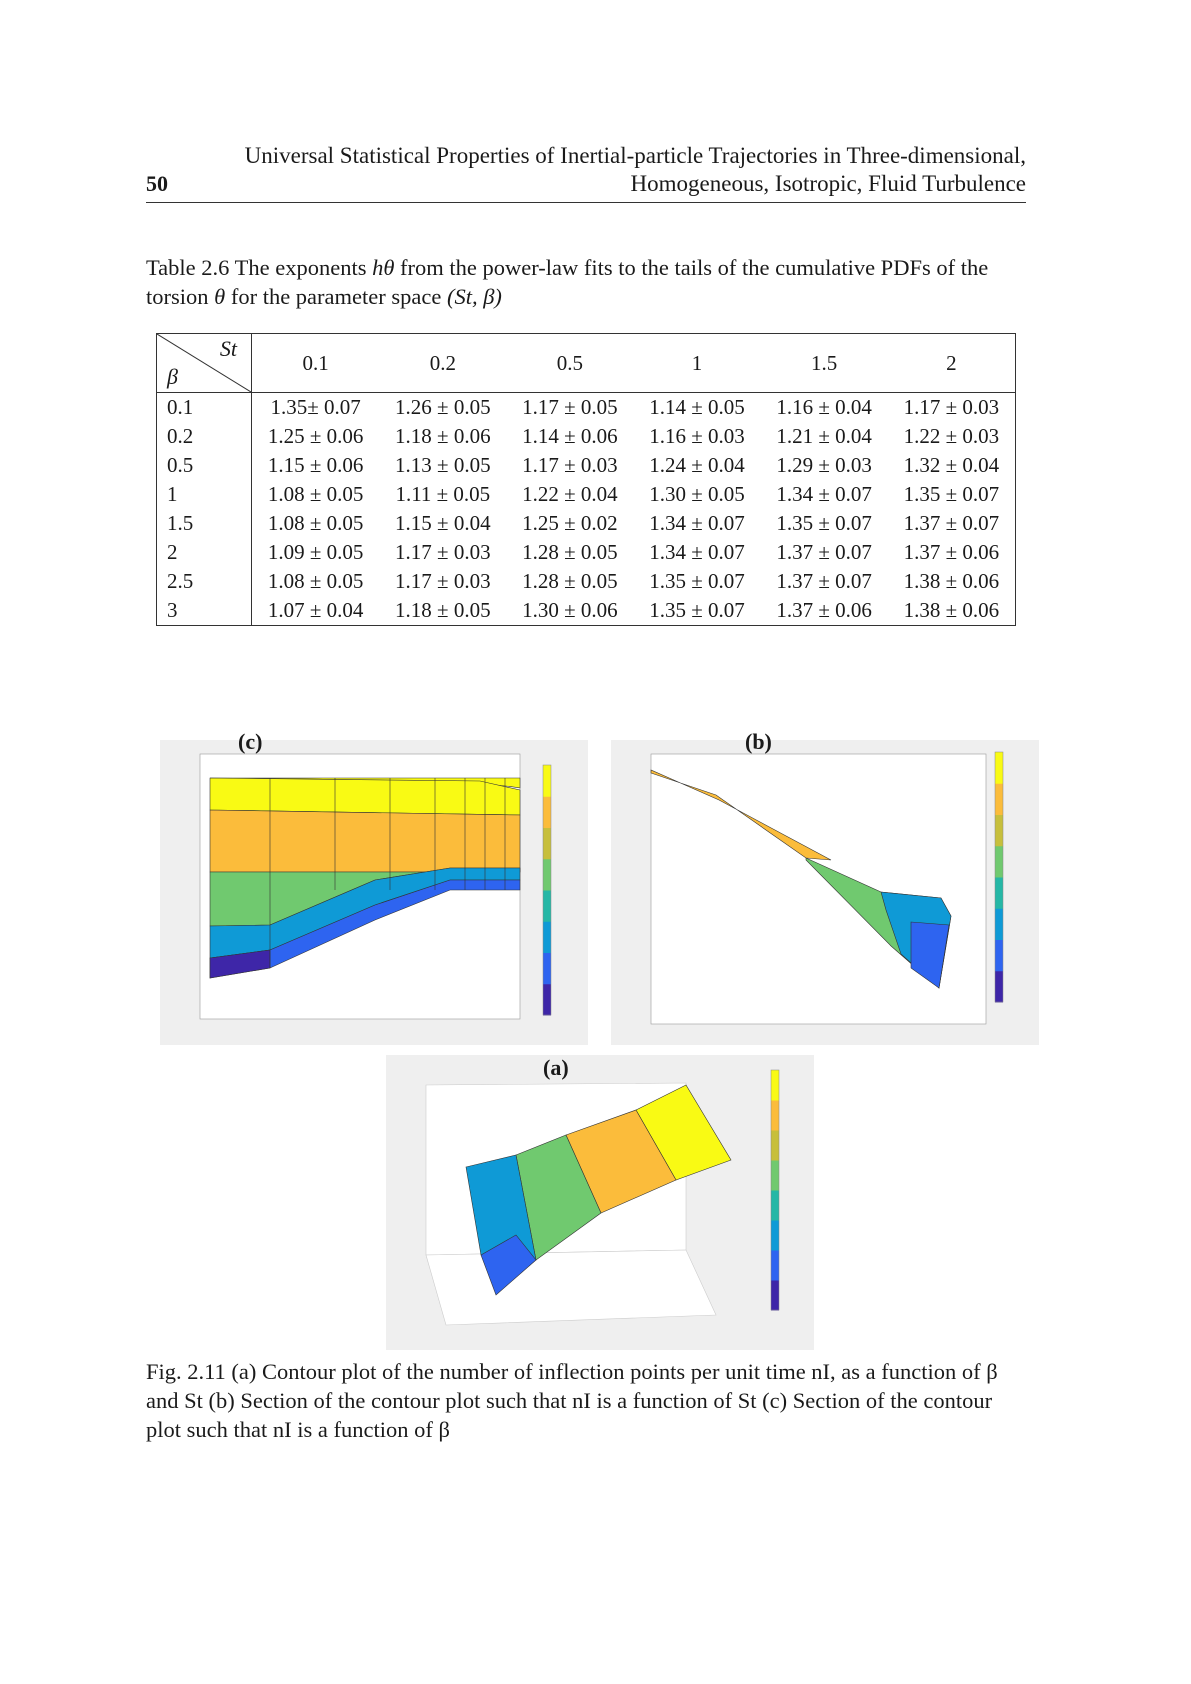  Describe the element at coordinates (336, 296) in the screenshot. I see `table-caption-text2: for the parameter space` at that location.